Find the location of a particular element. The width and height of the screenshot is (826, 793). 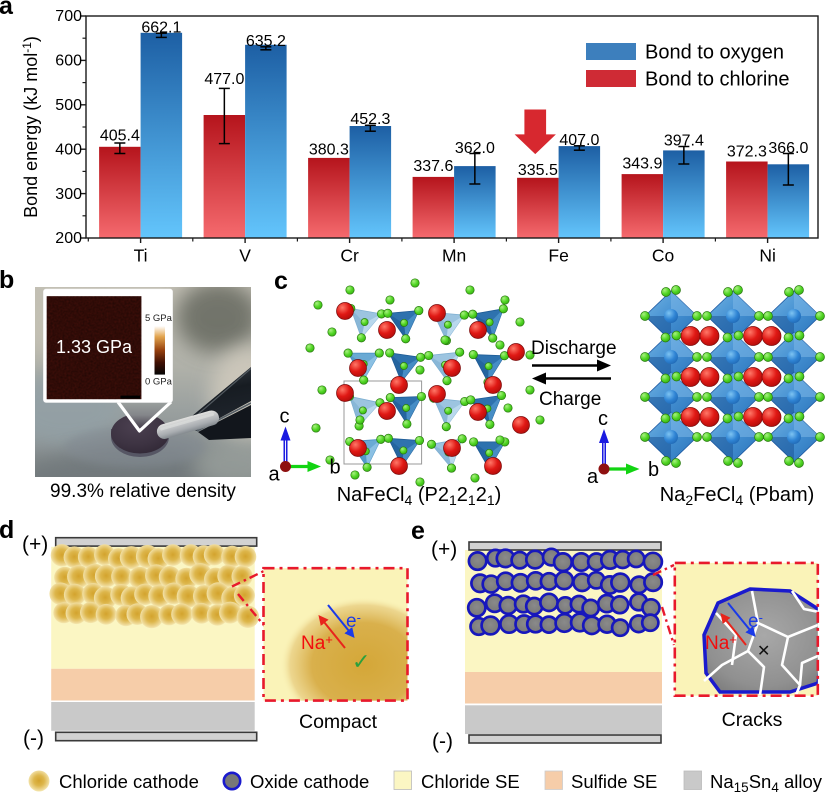

svg-text: 343.9 is located at coordinates (642, 164).